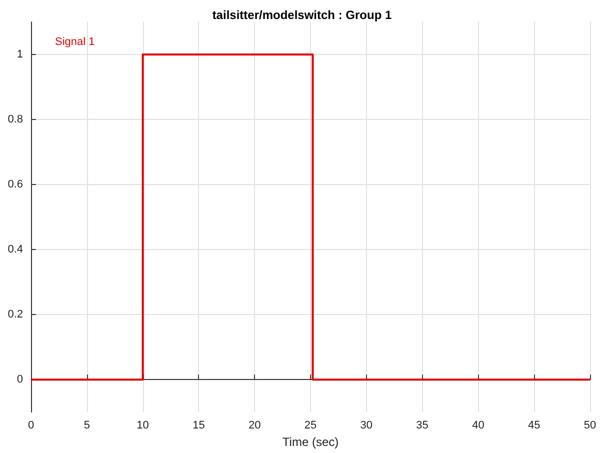 This screenshot has height=453, width=604. What do you see at coordinates (19, 380) in the screenshot?
I see `y-tick-label: 0` at bounding box center [19, 380].